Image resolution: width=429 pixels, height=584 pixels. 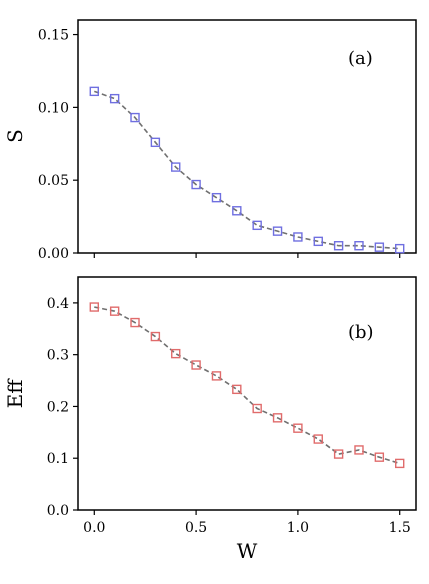 I want to click on panel-b-y-tick-label: 0.2, so click(x=58, y=407).